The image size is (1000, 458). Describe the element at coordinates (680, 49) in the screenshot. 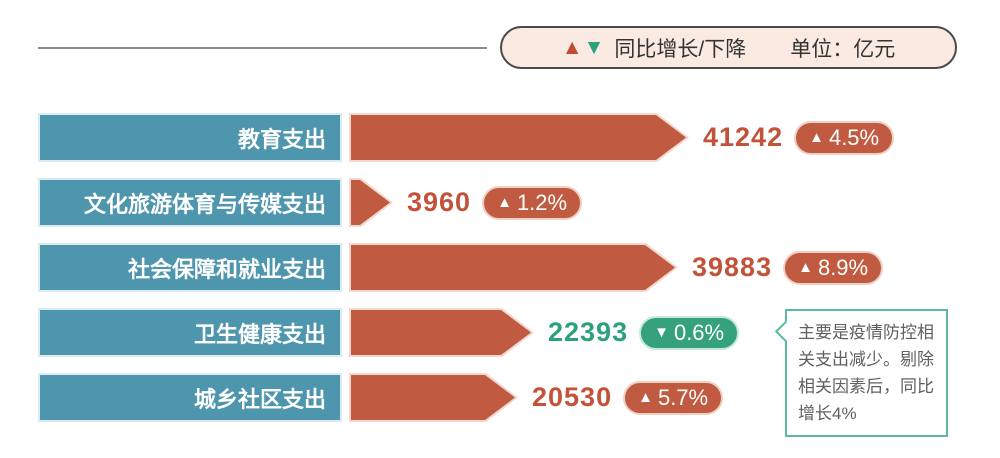

I see `legend-label: 同比增长/下降` at that location.